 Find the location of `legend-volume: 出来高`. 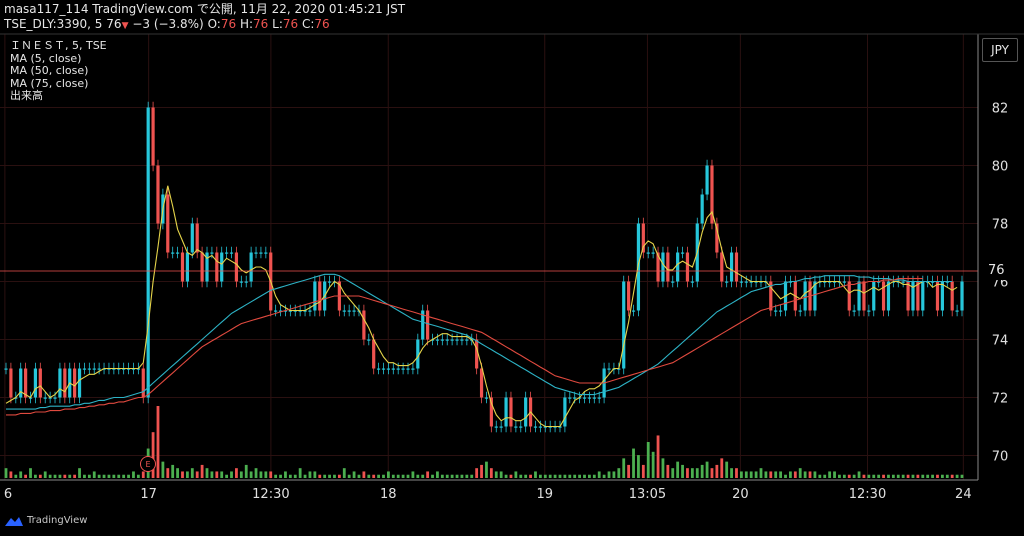

legend-volume: 出来高 is located at coordinates (26, 95).